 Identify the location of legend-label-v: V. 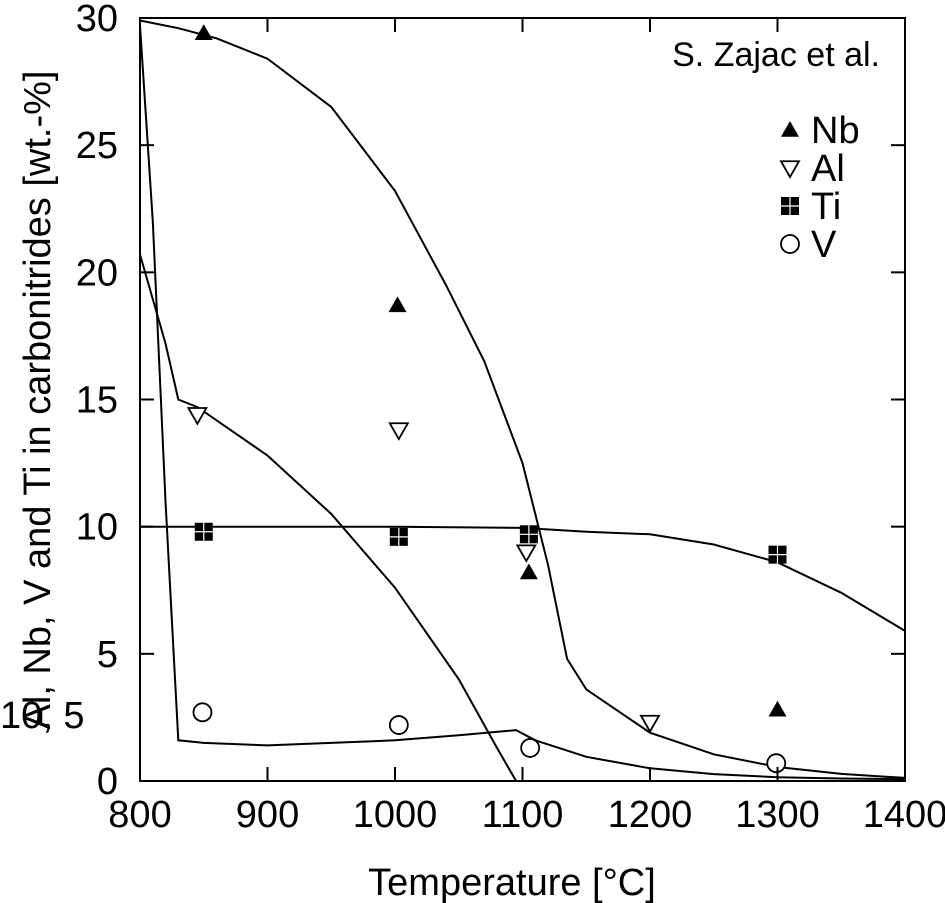
(824, 245).